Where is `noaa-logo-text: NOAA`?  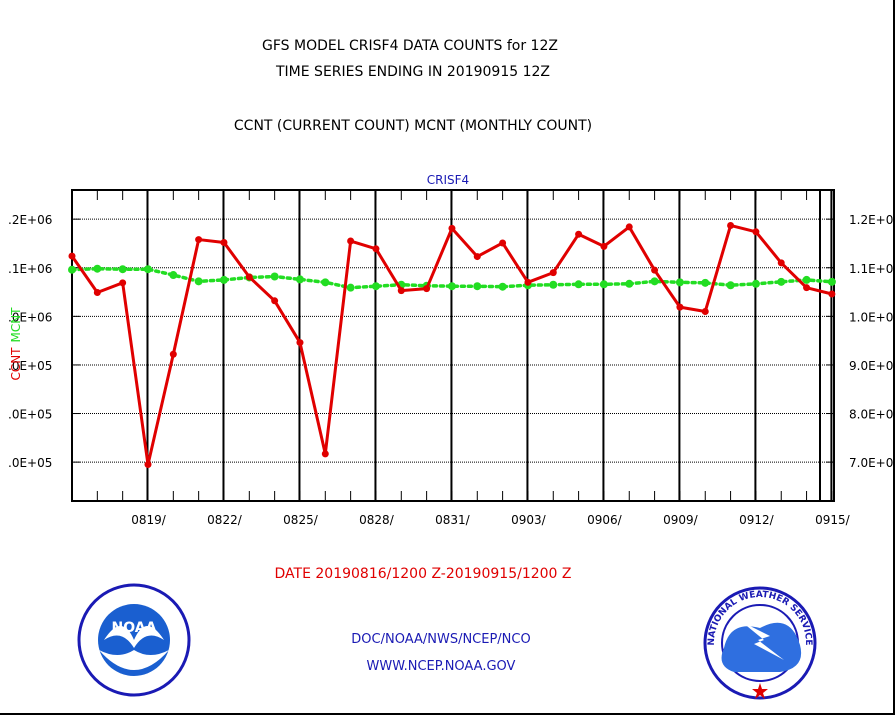 noaa-logo-text: NOAA is located at coordinates (134, 628).